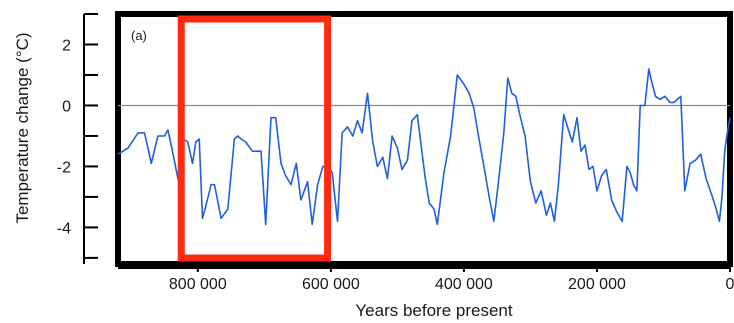 The image size is (734, 323). What do you see at coordinates (433, 310) in the screenshot?
I see `x-axis-title: Years before present` at bounding box center [433, 310].